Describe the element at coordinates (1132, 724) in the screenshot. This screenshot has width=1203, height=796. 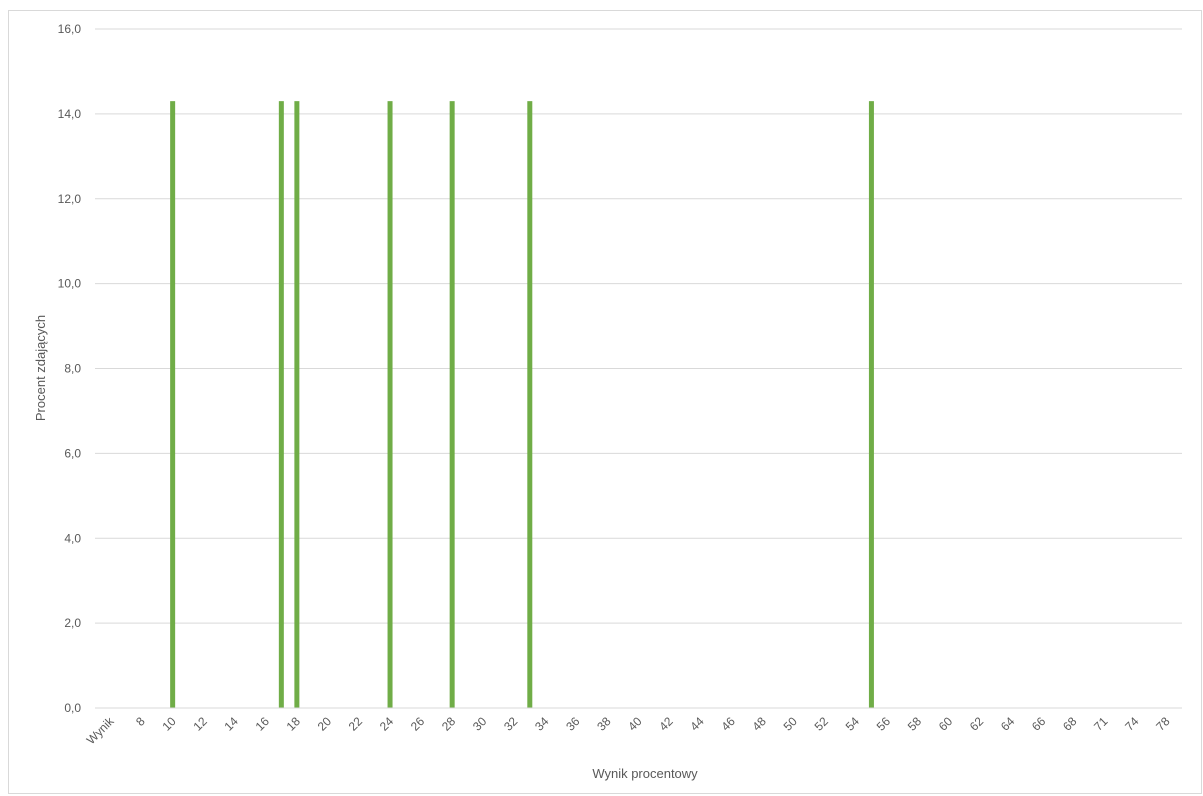
I see `x-tick-label: 74` at that location.